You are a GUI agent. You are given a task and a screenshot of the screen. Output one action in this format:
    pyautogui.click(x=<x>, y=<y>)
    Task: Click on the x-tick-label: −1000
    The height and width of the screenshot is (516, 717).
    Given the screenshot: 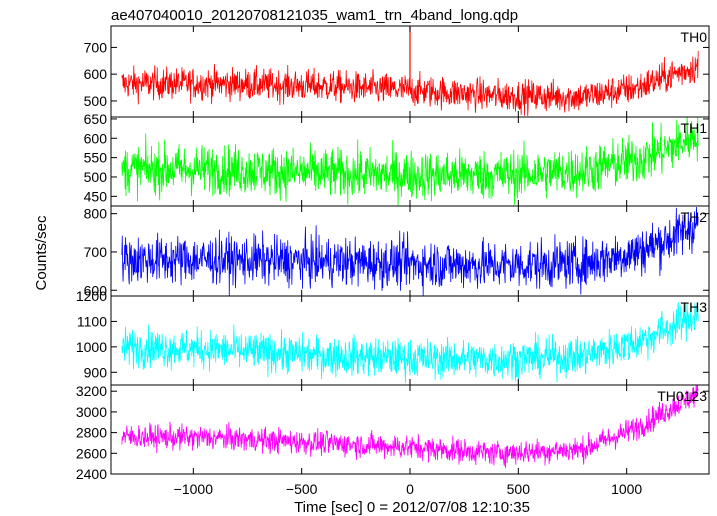 What is the action you would take?
    pyautogui.click(x=194, y=489)
    